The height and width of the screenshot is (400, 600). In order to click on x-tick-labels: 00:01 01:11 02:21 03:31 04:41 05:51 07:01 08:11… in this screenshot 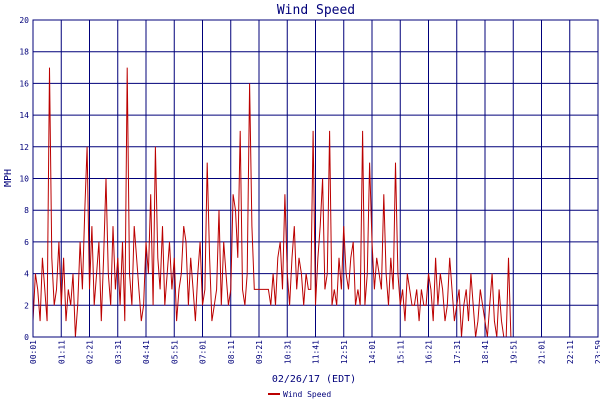, I will do `click(314, 352)`.